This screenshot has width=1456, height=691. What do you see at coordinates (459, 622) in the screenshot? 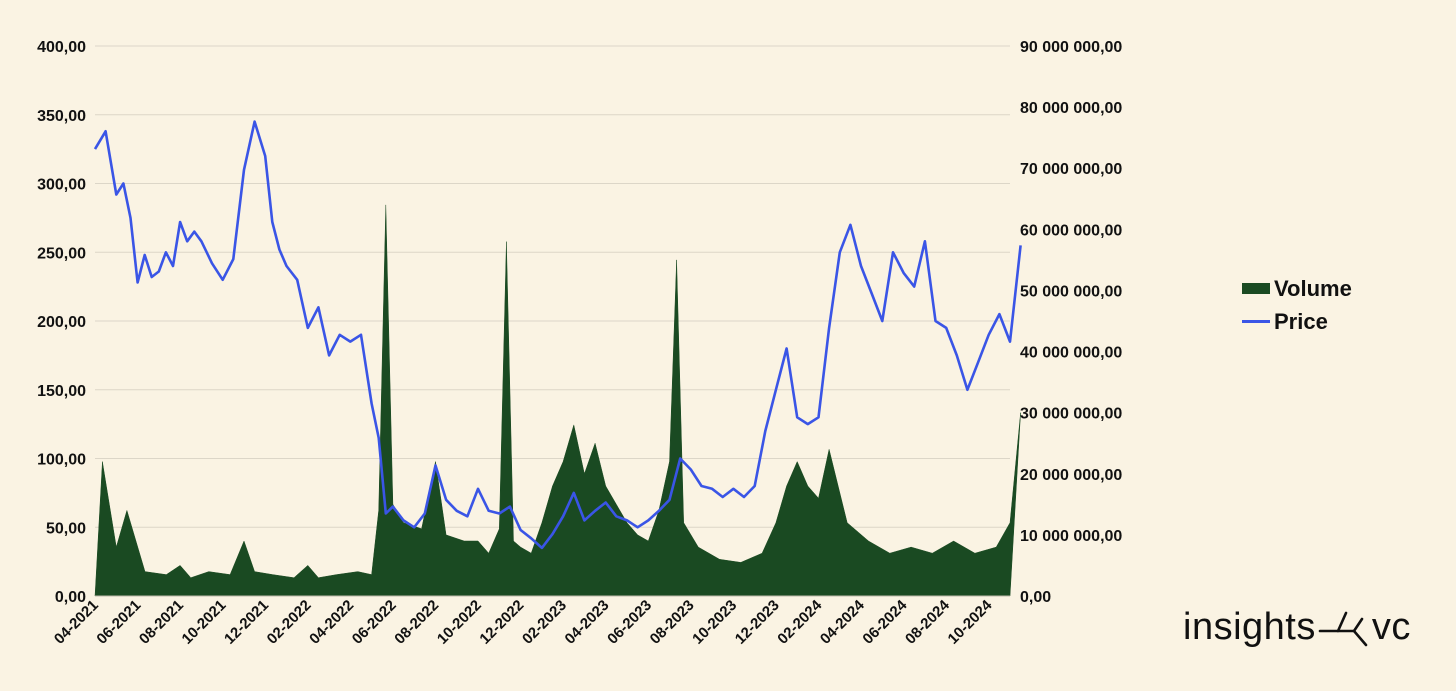
I see `x-tick-label: 10-2022` at bounding box center [459, 622].